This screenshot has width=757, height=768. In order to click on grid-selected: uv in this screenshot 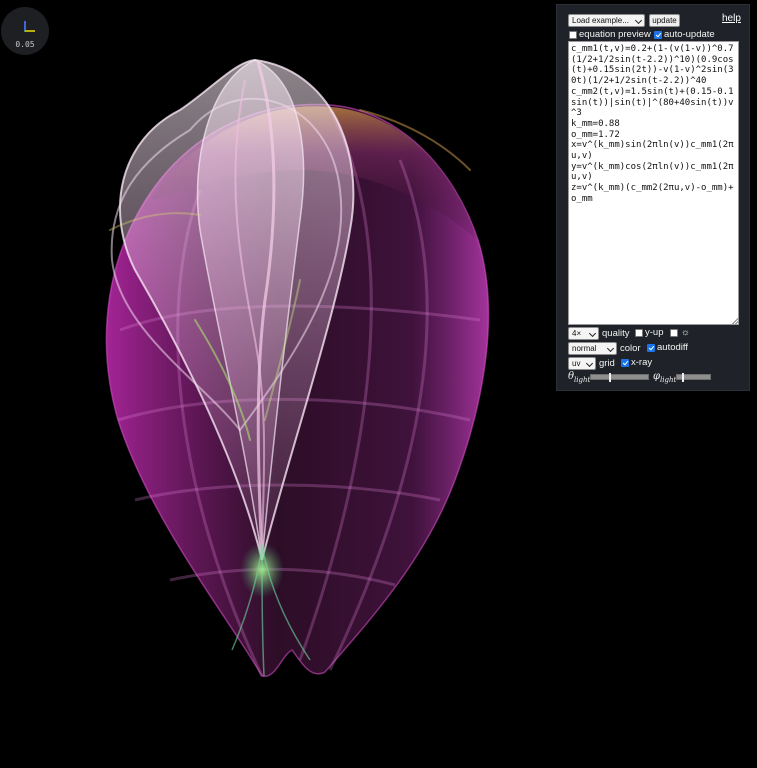, I will do `click(576, 363)`.